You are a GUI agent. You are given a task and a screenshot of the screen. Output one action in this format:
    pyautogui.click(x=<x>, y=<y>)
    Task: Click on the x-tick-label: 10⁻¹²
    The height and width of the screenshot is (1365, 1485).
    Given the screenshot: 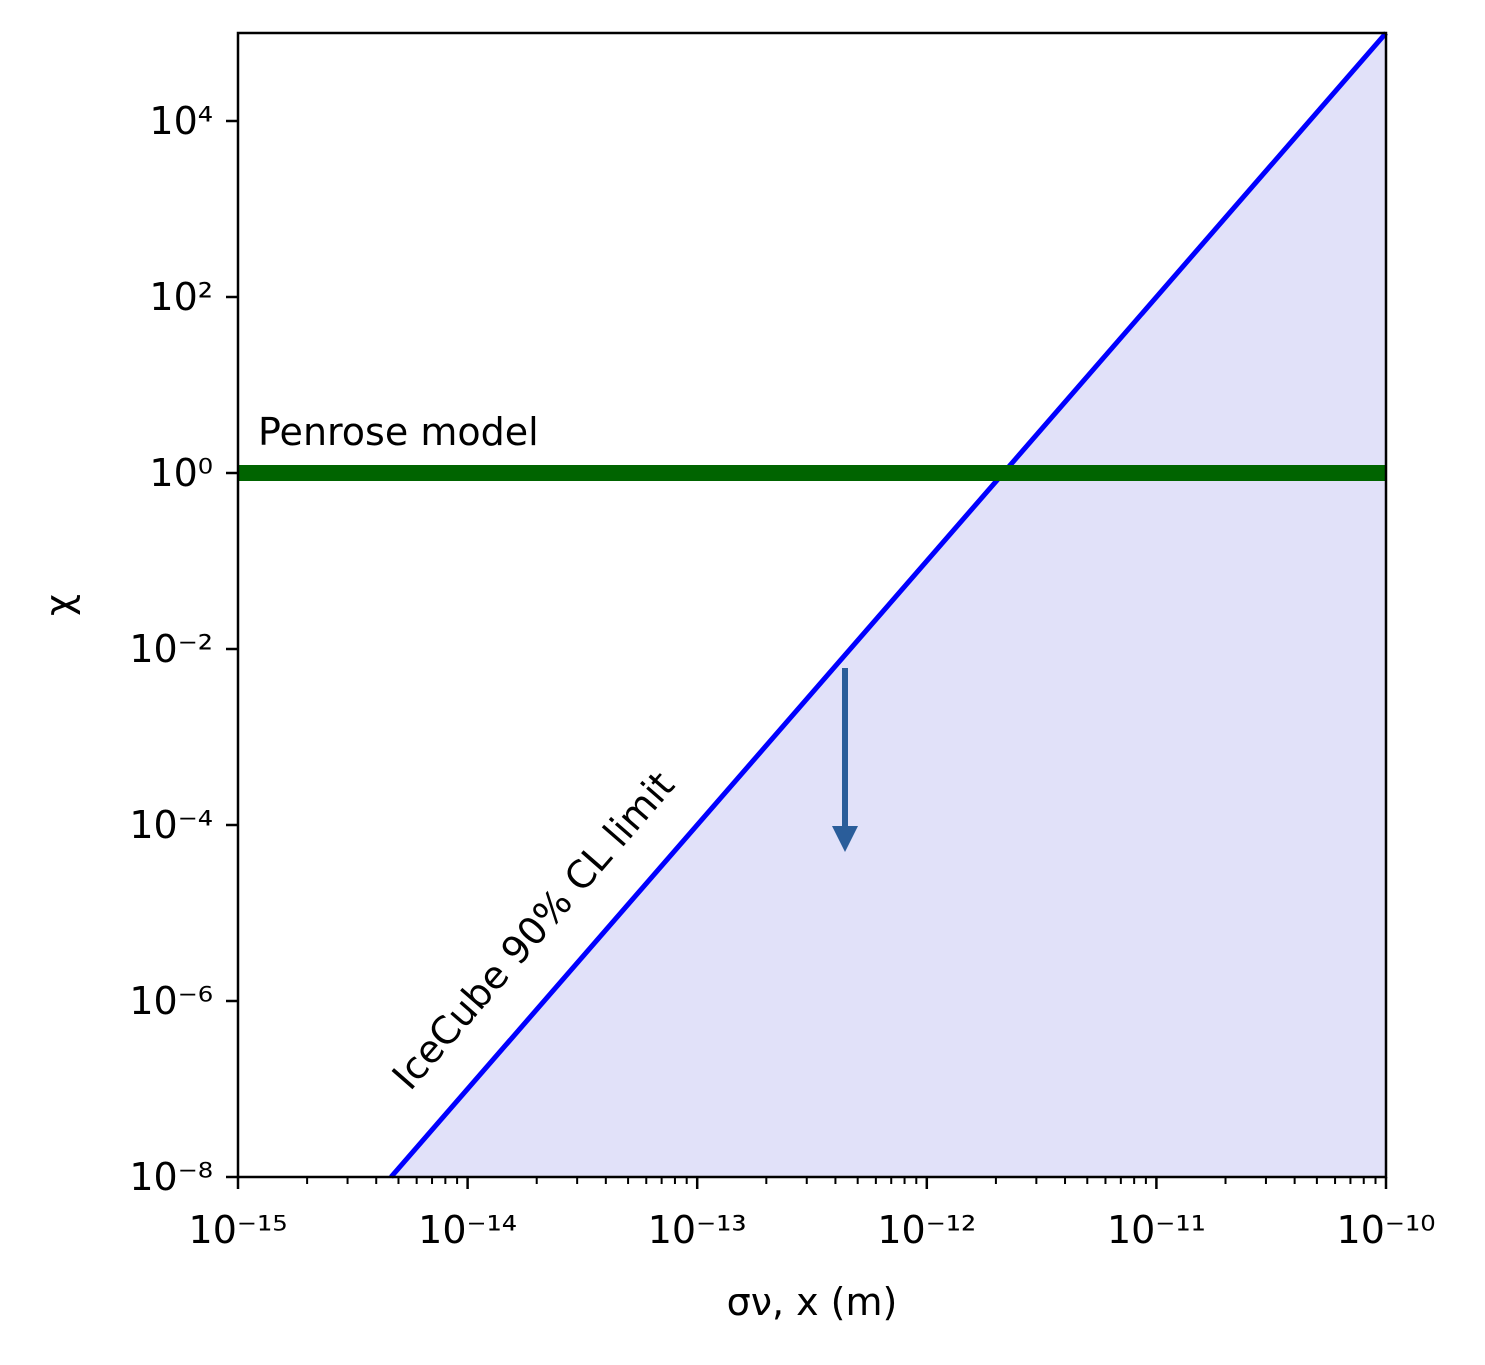 What is the action you would take?
    pyautogui.click(x=926, y=1230)
    